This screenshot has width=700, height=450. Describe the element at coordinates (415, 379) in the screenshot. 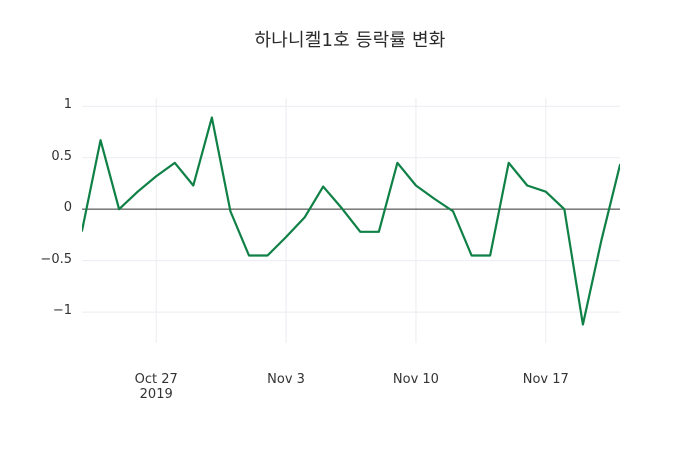

I see `x-tick-label: Nov 10` at that location.